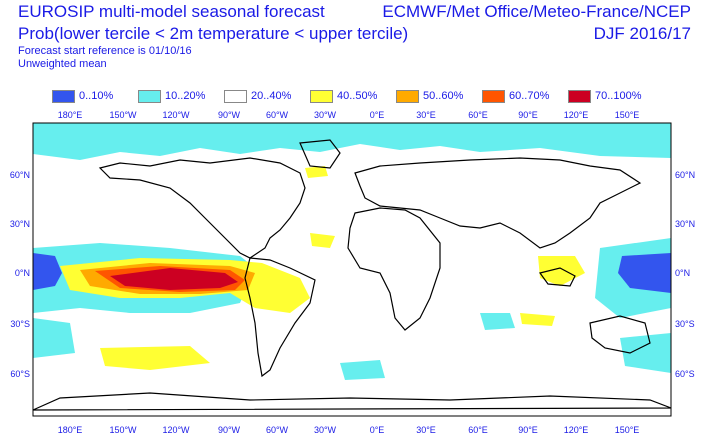 The height and width of the screenshot is (439, 705). I want to click on forecast-reference: Forecast start reference is 01/10/16, so click(105, 51).